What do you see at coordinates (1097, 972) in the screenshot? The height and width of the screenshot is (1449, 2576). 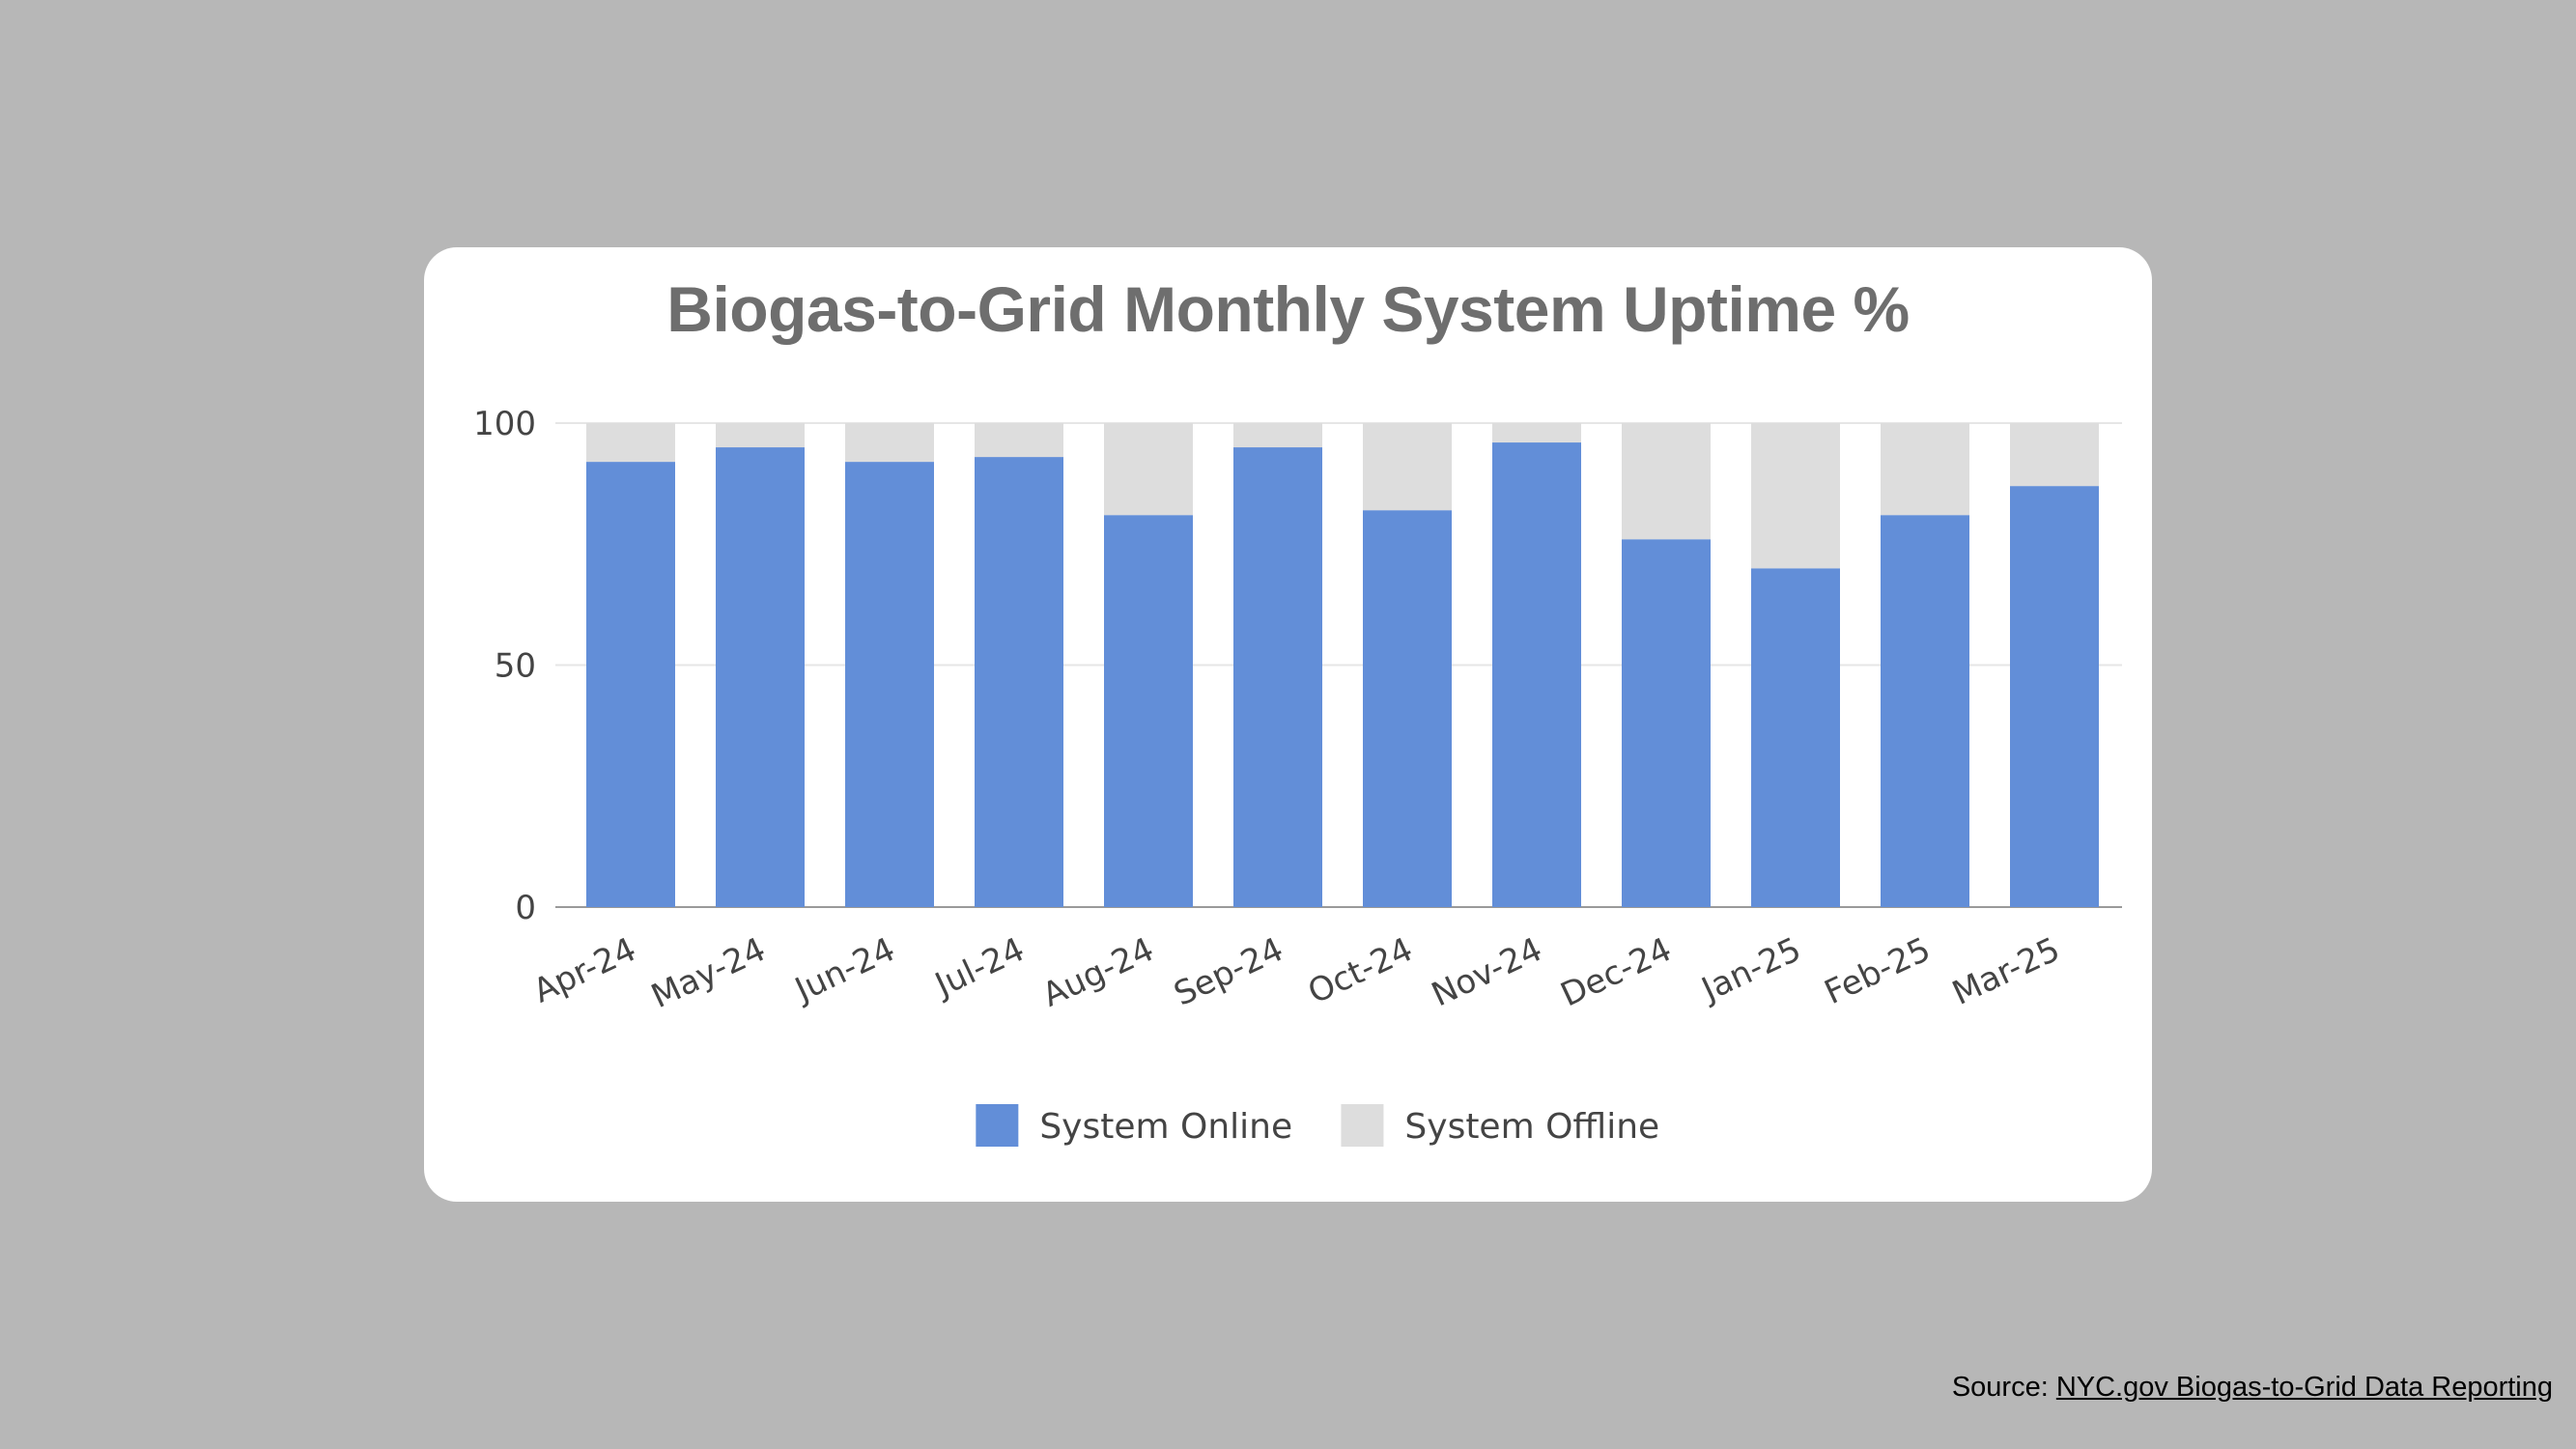 I see `x-tick-label: Aug-24` at bounding box center [1097, 972].